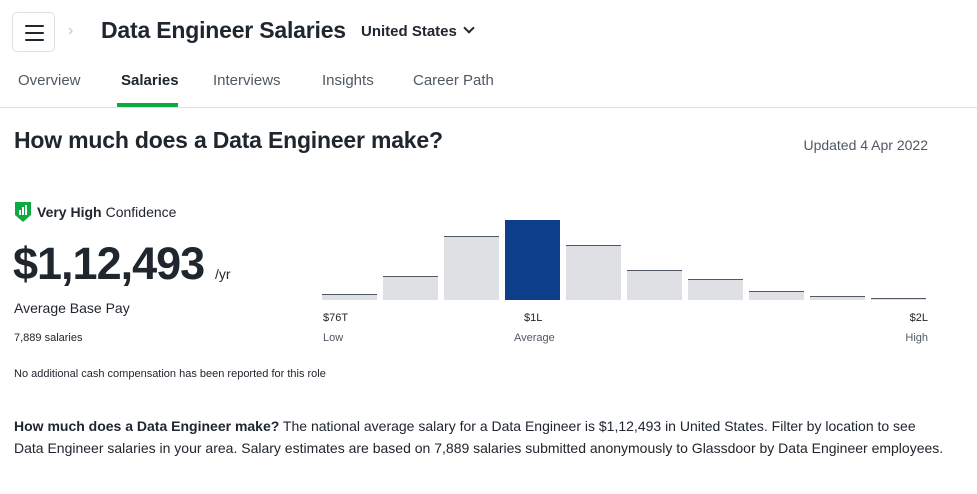  What do you see at coordinates (223, 274) in the screenshot?
I see `pay-unit: /yr` at bounding box center [223, 274].